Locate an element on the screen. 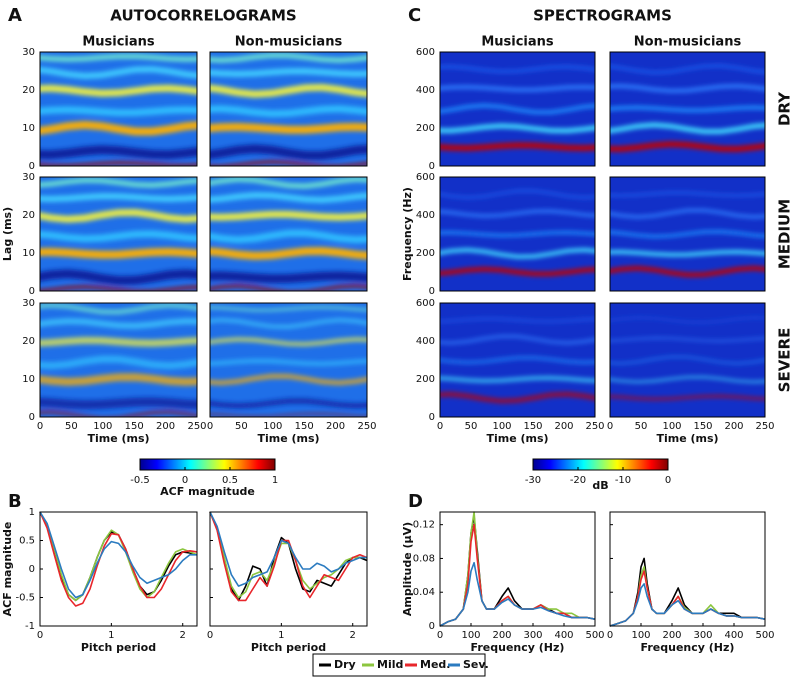 This screenshot has width=800, height=684. column-heading: Non-musicians is located at coordinates (289, 42).